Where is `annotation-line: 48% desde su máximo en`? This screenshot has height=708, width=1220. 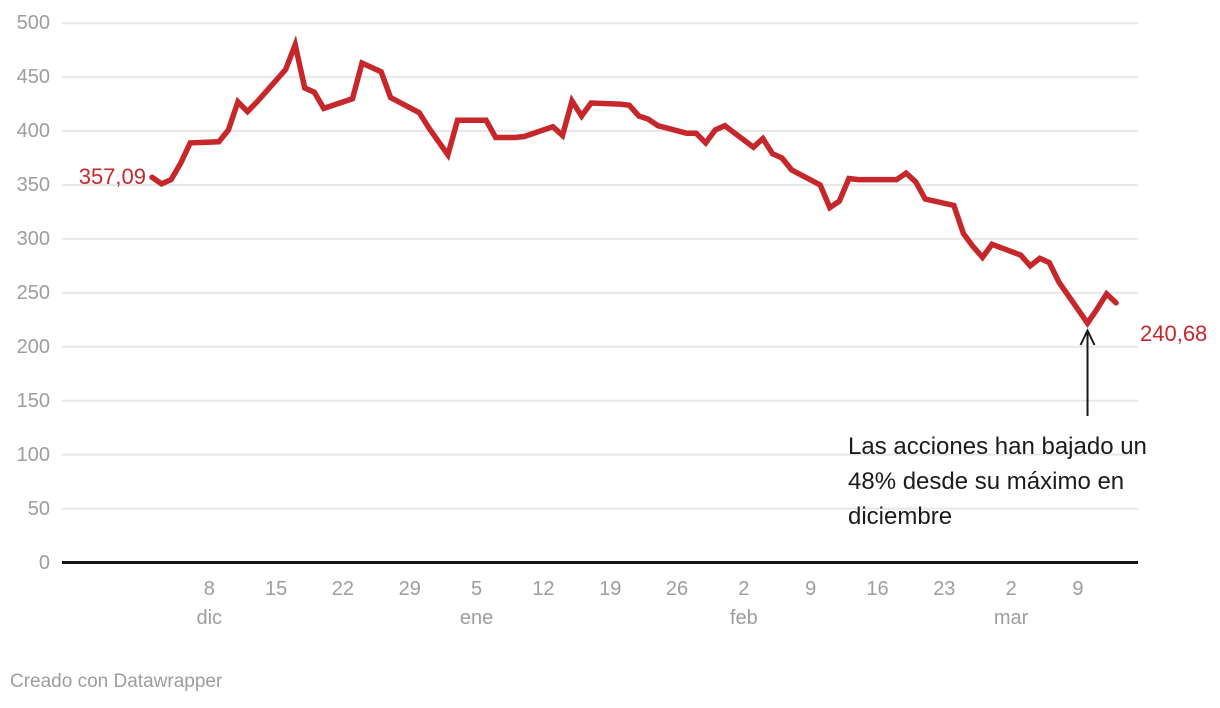
annotation-line: 48% desde su máximo en is located at coordinates (986, 481).